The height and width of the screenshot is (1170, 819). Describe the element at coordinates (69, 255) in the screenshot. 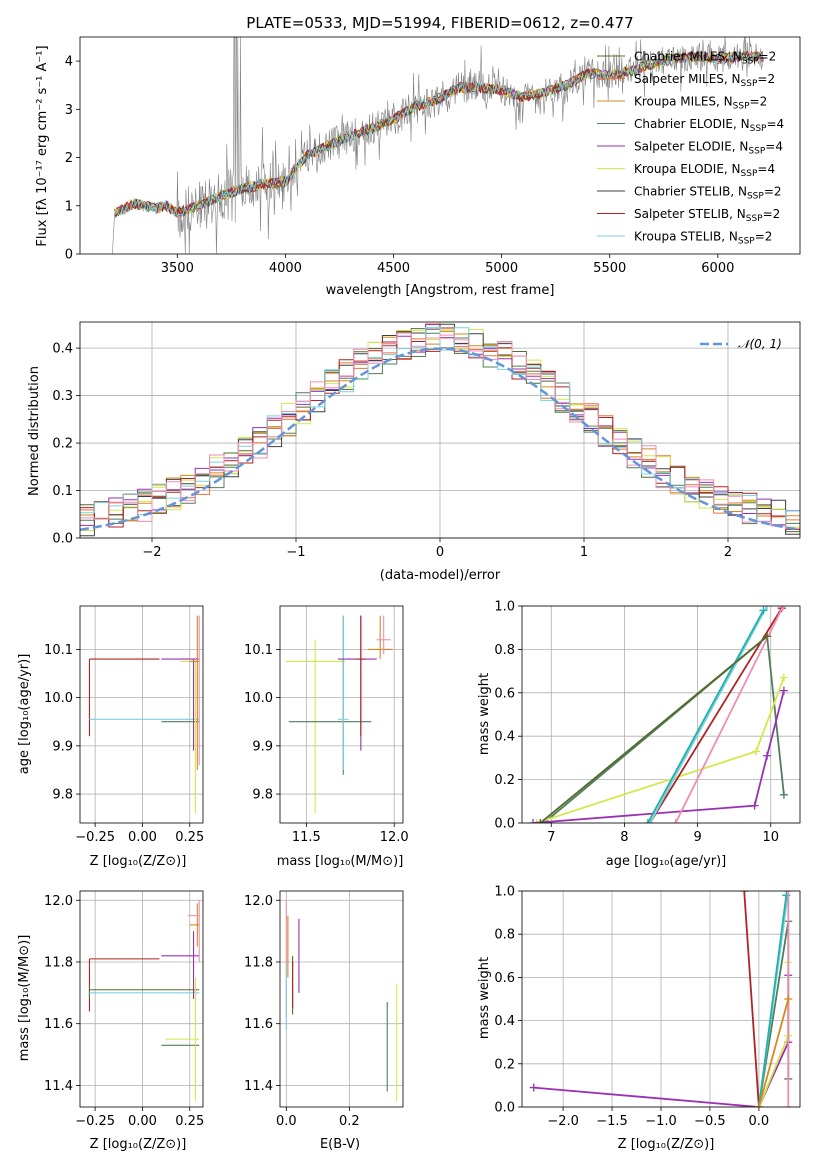

I see `y-tick-label: 0` at that location.